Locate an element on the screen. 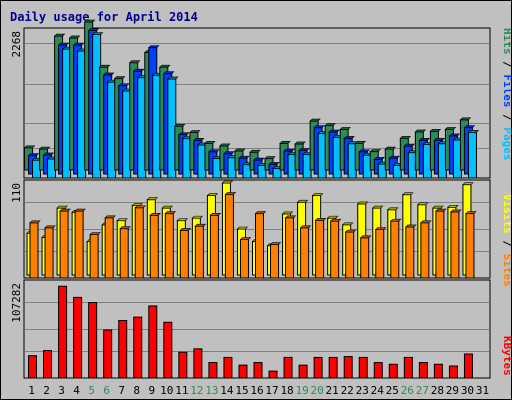  x-tick-day-11: 11 is located at coordinates (181, 390).